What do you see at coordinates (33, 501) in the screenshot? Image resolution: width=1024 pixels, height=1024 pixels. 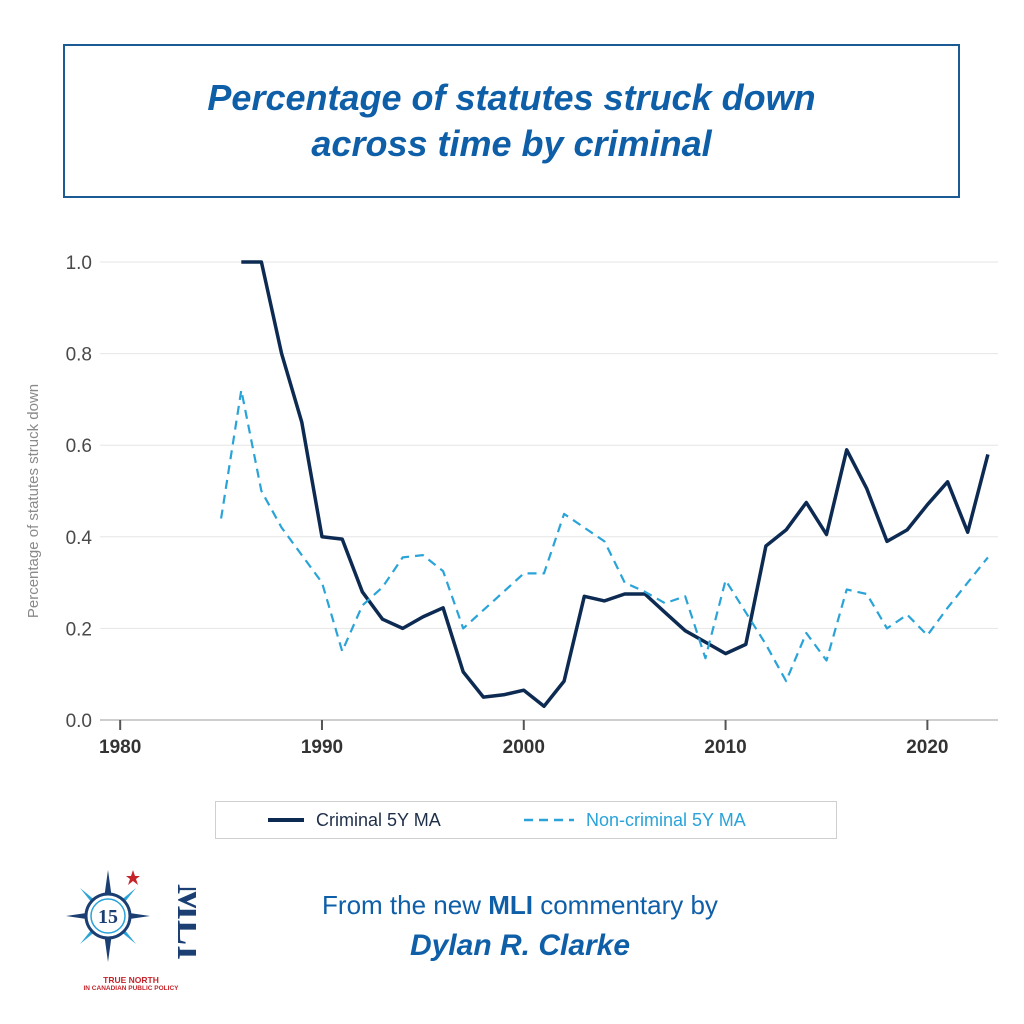 I see `y-axis-title: Percentage of statutes struck down` at bounding box center [33, 501].